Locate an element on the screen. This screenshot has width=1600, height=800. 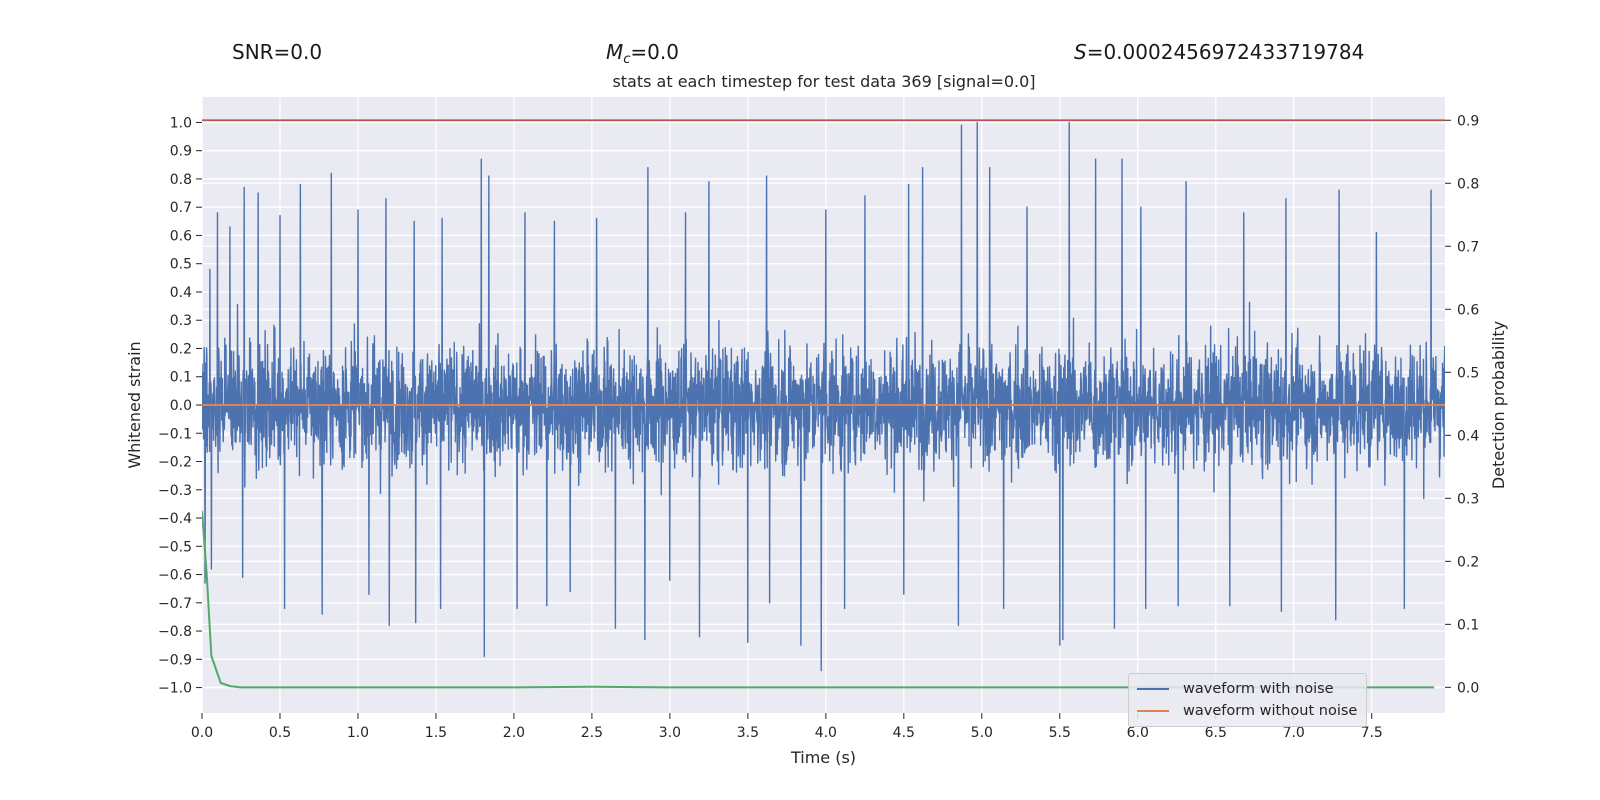
x-tick-label: 1.5 is located at coordinates (436, 733).